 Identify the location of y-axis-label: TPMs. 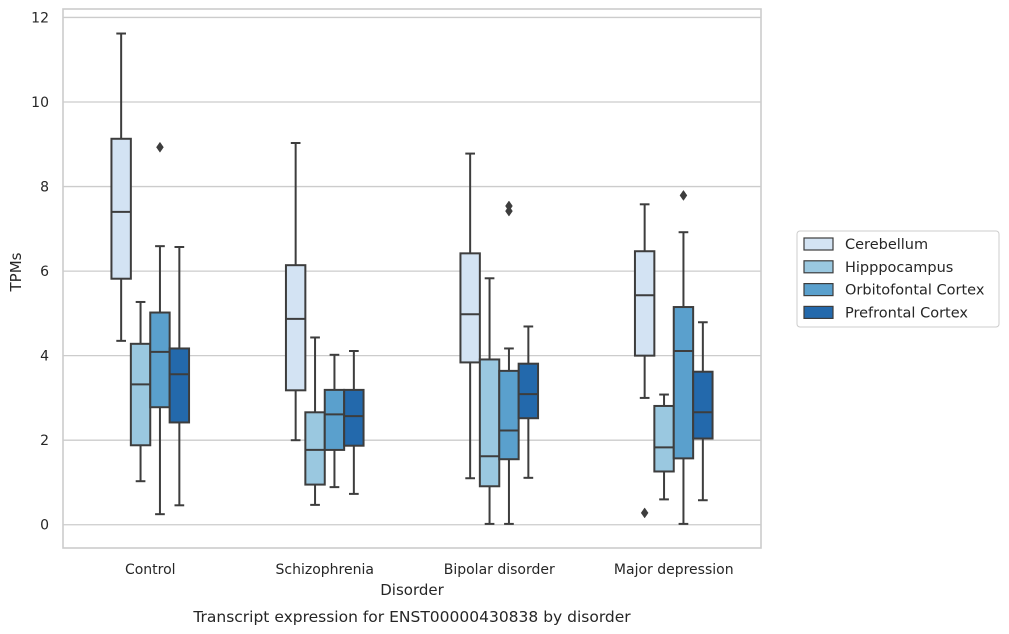
(16, 272).